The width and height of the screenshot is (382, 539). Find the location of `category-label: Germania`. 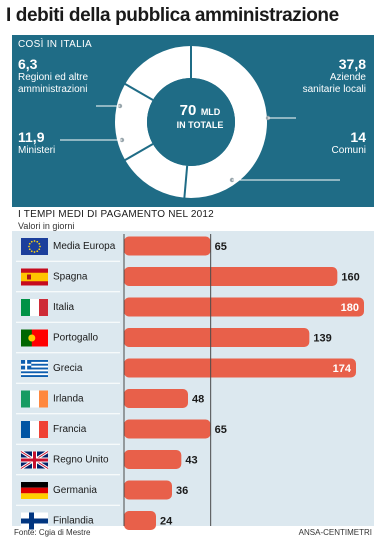

category-label: Germania is located at coordinates (75, 490).